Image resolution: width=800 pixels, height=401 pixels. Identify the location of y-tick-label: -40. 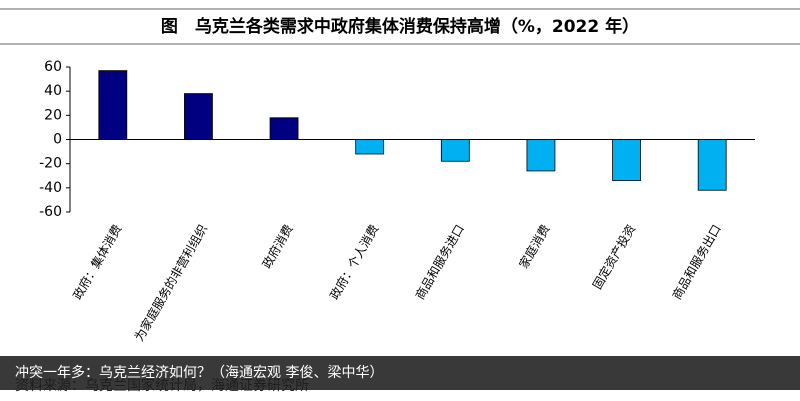
(50, 188).